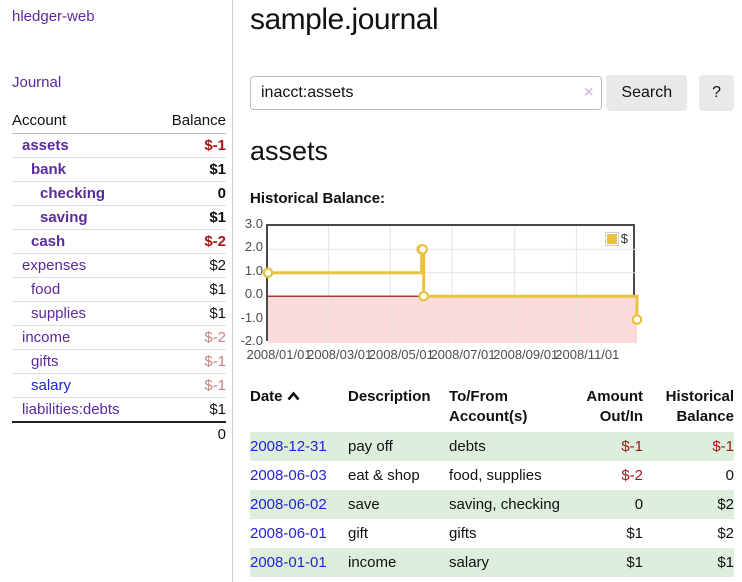 The height and width of the screenshot is (582, 742). I want to click on x-axis-tick-label: 2008/11/01, so click(587, 354).